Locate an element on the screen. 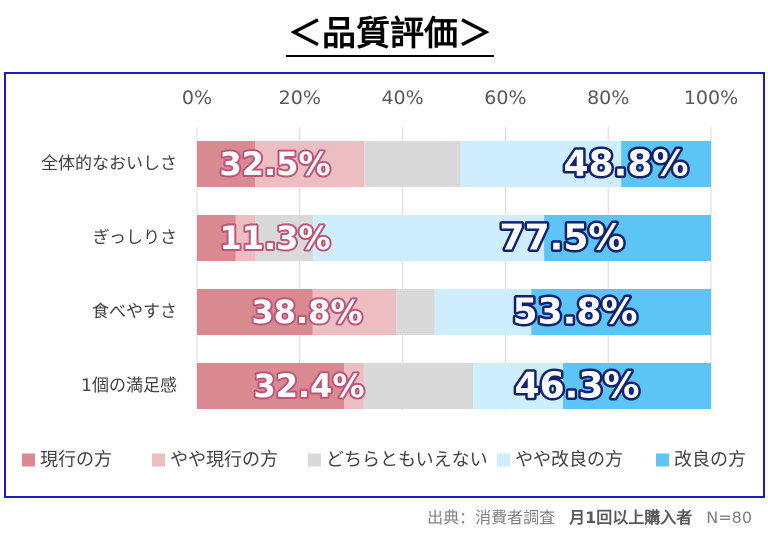 Image resolution: width=768 pixels, height=537 pixels. x-tick-label: 20% is located at coordinates (300, 98).